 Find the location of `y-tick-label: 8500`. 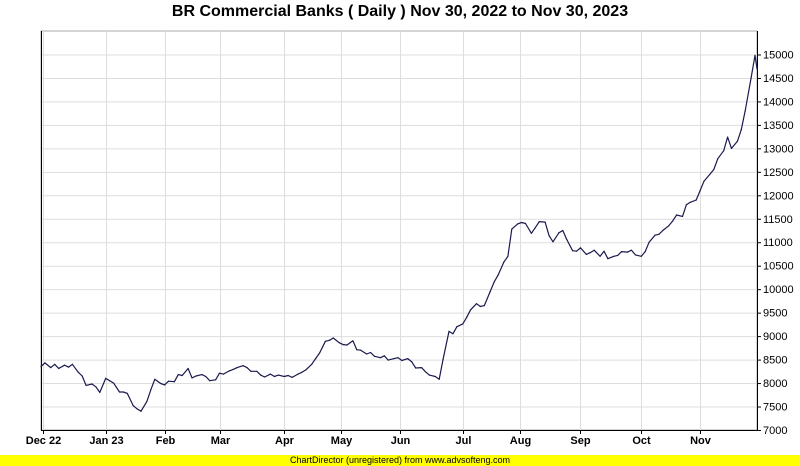

y-tick-label: 8500 is located at coordinates (775, 361).